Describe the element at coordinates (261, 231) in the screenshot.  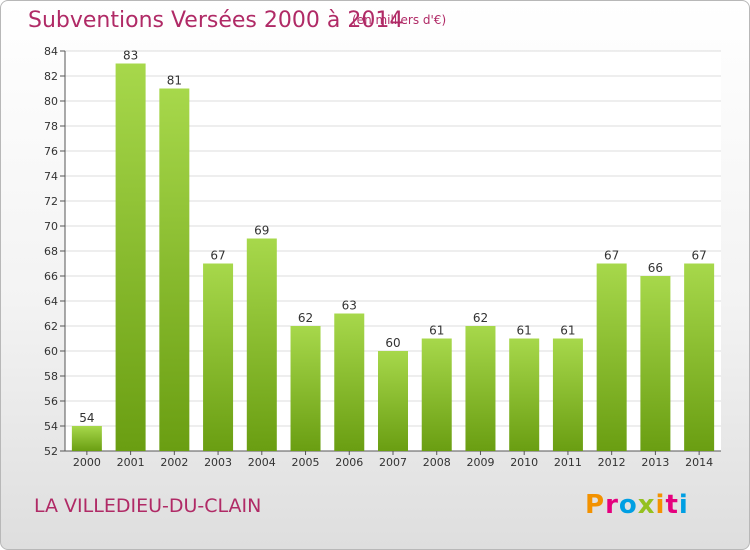
I see `data-label: 69` at that location.